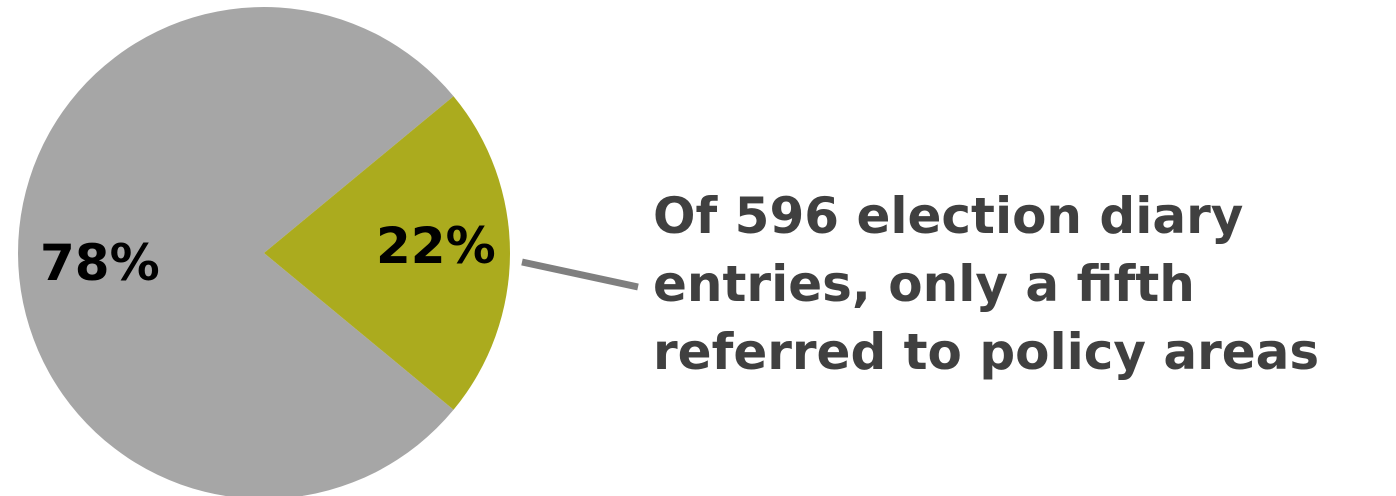  What do you see at coordinates (924, 284) in the screenshot?
I see `annotation-line-2: entries, only a fifth` at bounding box center [924, 284].